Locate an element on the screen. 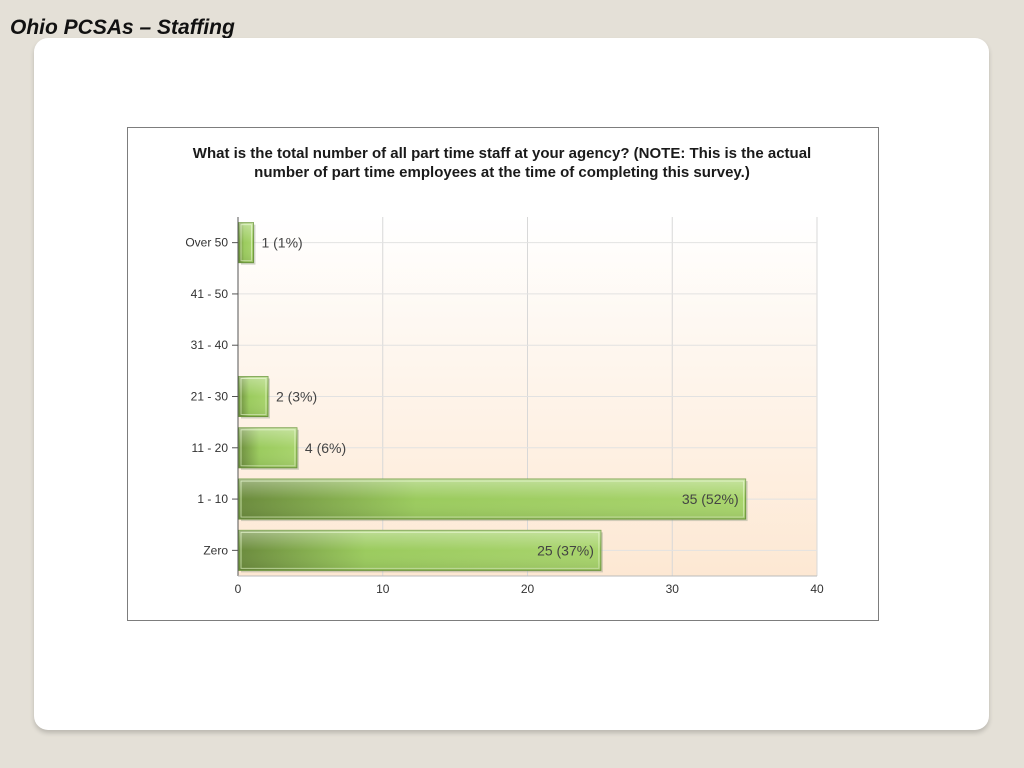  slide-title: Ohio PCSAs – Staffing is located at coordinates (122, 27).